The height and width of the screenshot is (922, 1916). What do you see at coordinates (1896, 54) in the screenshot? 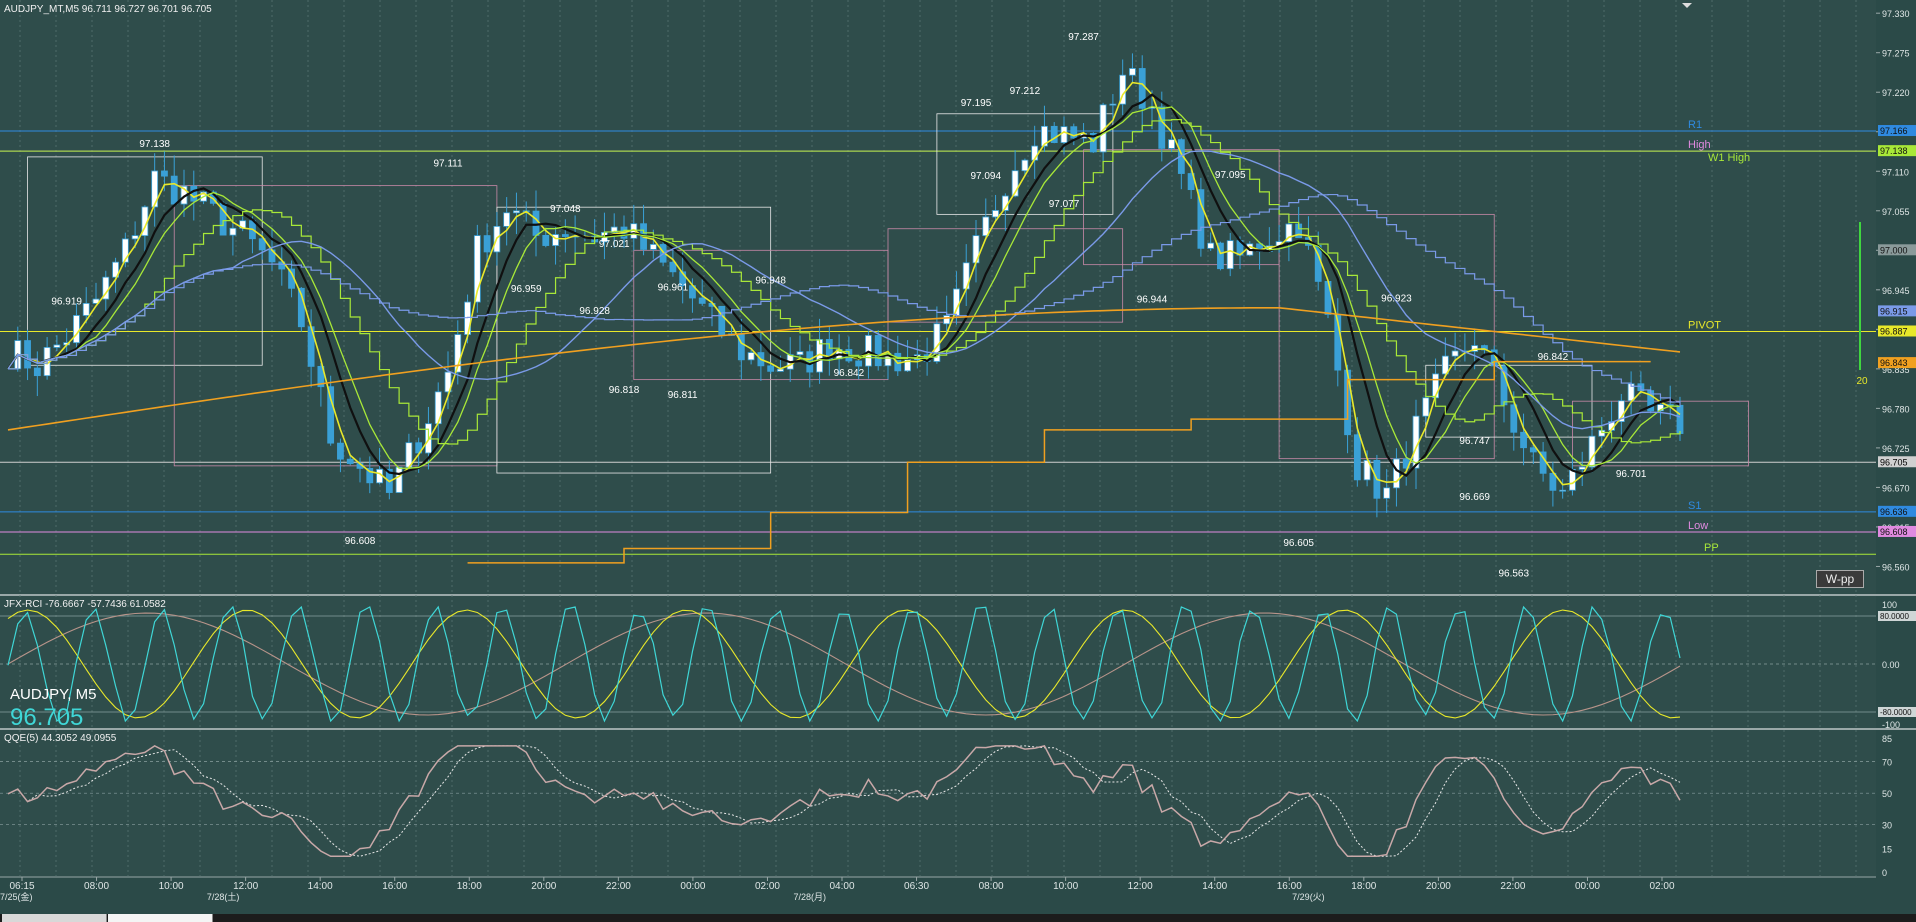
I see `y-tick-label: 97.275` at bounding box center [1896, 54].